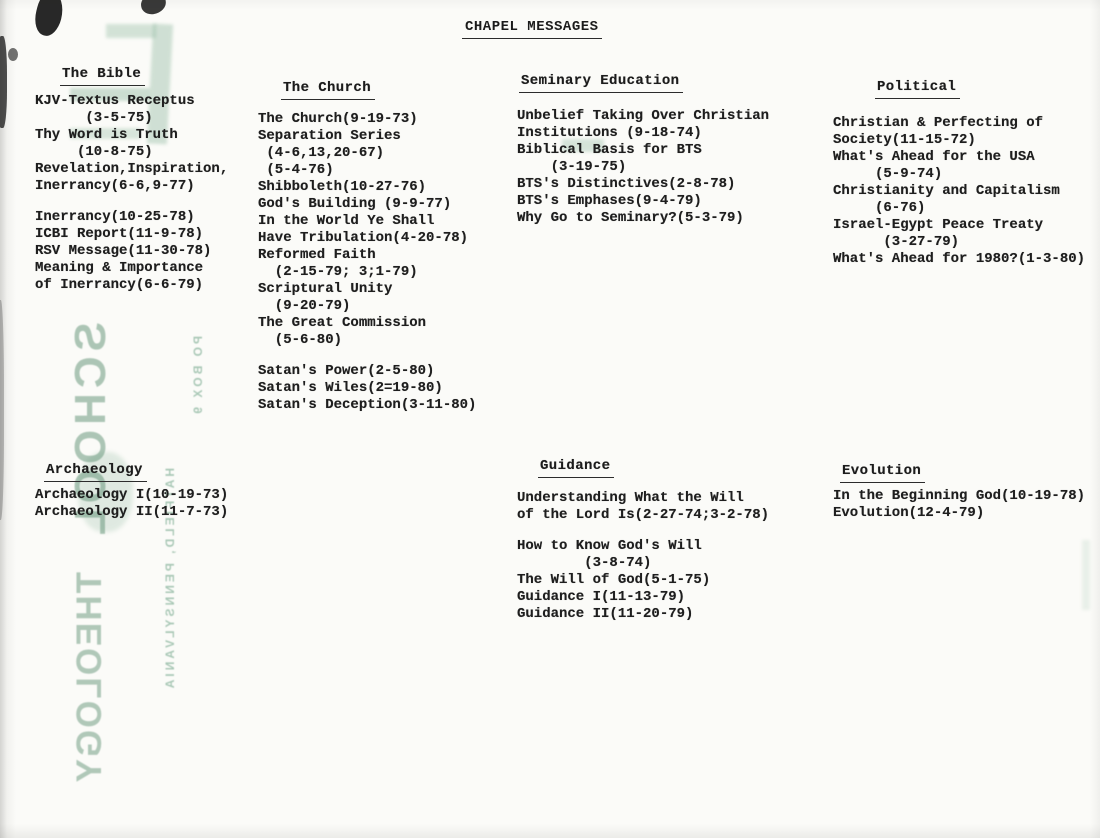  Describe the element at coordinates (883, 473) in the screenshot. I see `section-title-evolution: Evolution` at that location.